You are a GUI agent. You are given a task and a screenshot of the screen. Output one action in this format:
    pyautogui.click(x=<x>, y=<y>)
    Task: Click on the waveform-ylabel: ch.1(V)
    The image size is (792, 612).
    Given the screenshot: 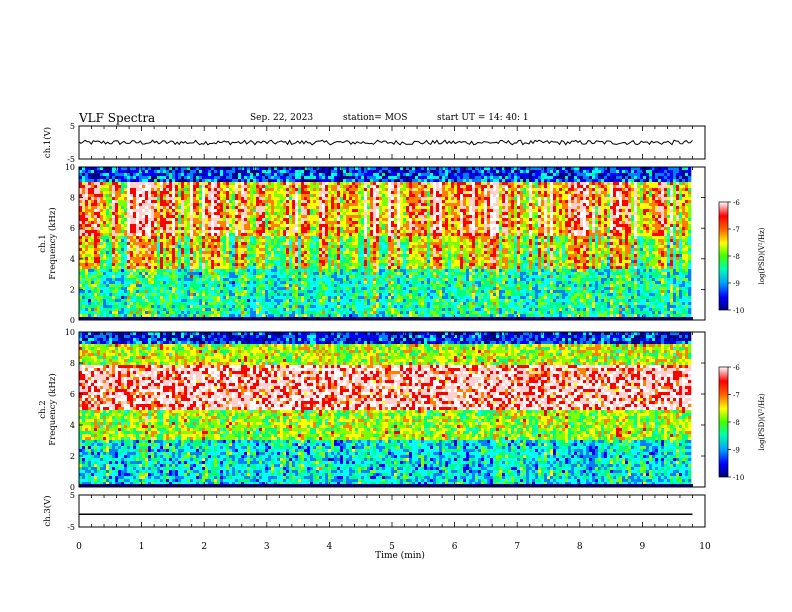 What is the action you would take?
    pyautogui.click(x=47, y=142)
    